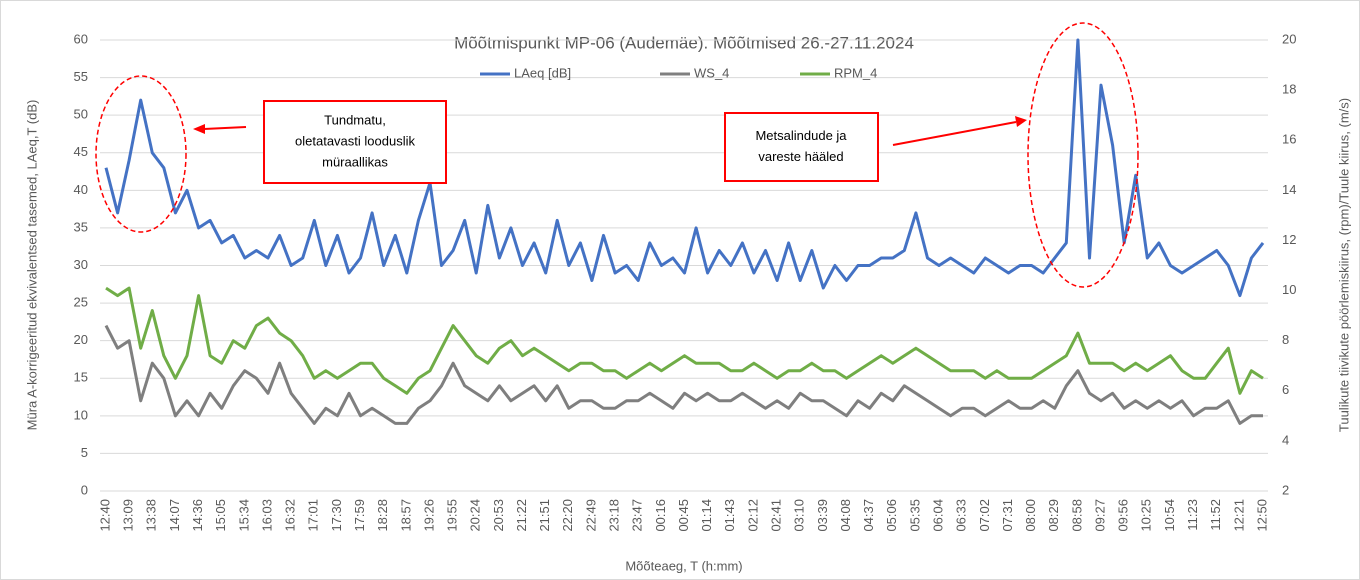 The width and height of the screenshot is (1360, 580). Describe the element at coordinates (822, 515) in the screenshot. I see `x-tick-label: 03:39` at that location.